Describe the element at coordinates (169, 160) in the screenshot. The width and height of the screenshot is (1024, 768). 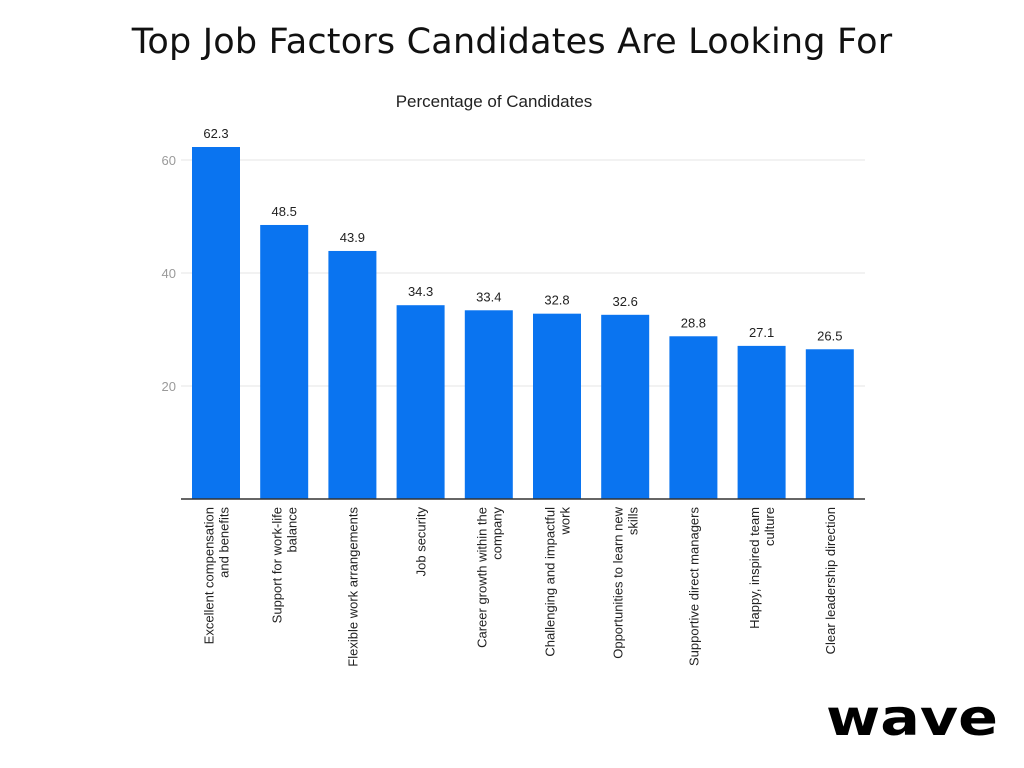
I see `y-tick-label: 60` at that location.